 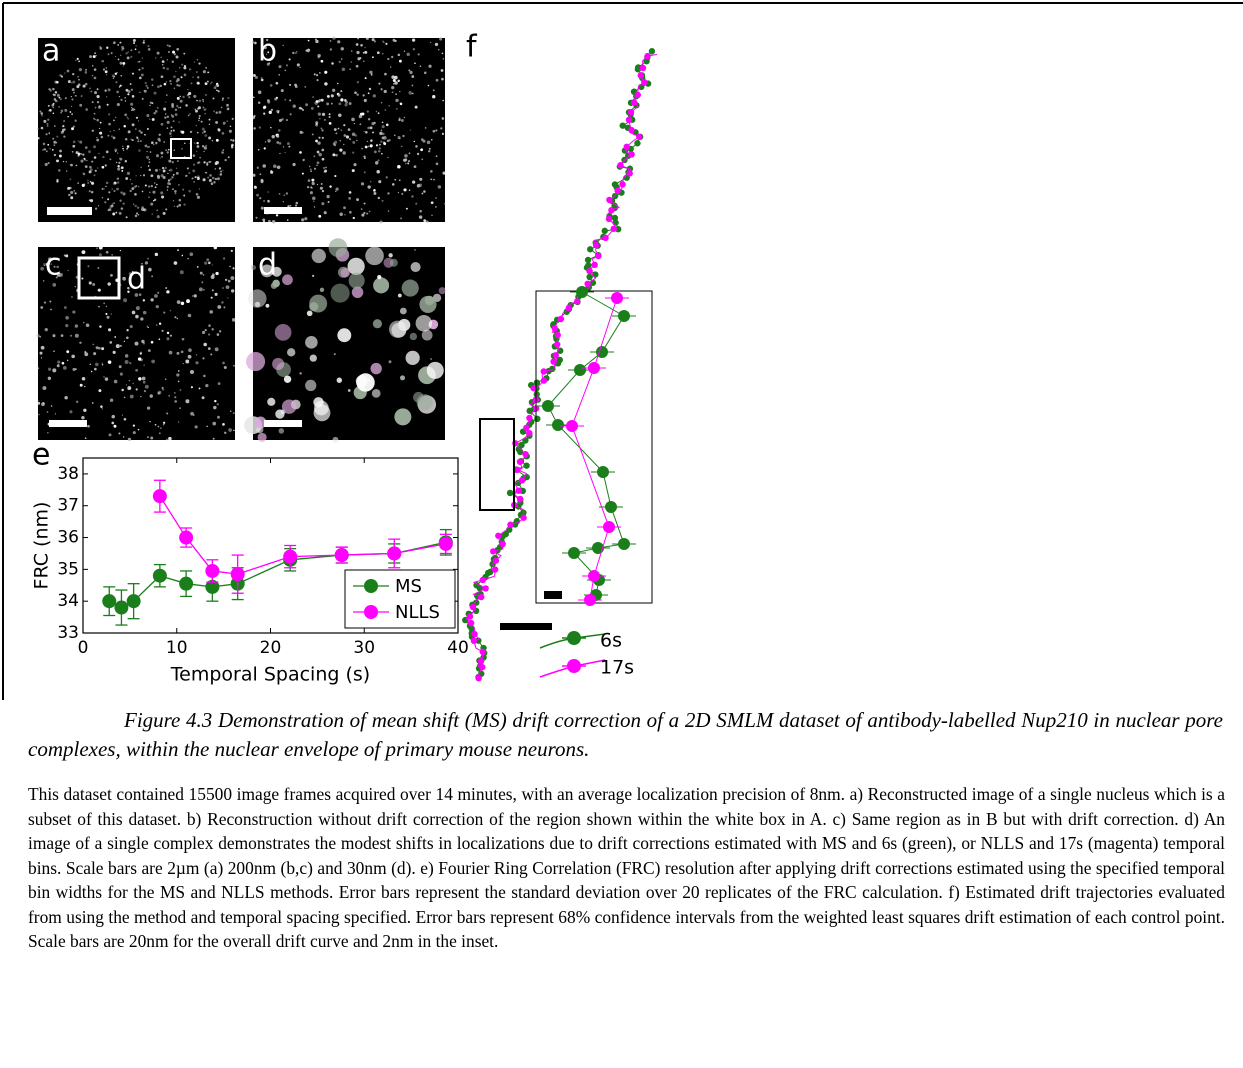 I want to click on series-line, so click(x=302, y=535).